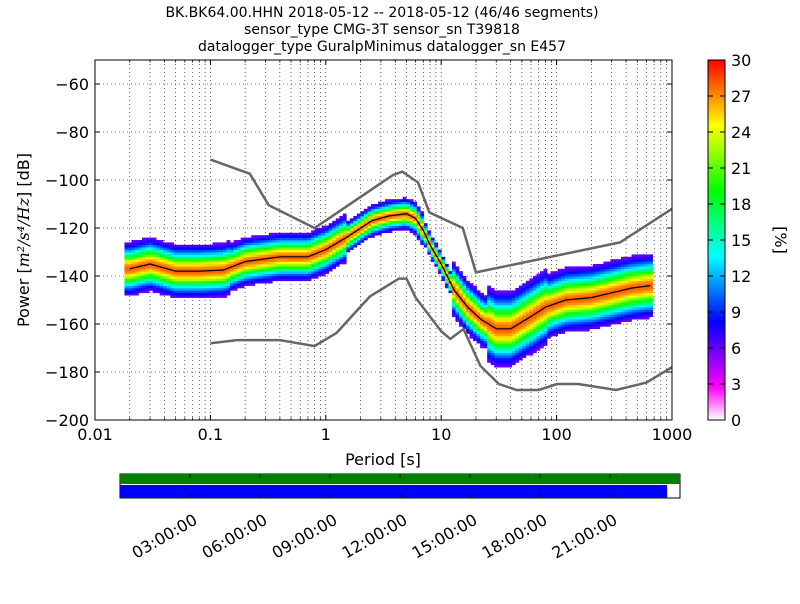 The height and width of the screenshot is (604, 800). What do you see at coordinates (741, 276) in the screenshot?
I see `colorbar-tick-label: 12` at bounding box center [741, 276].